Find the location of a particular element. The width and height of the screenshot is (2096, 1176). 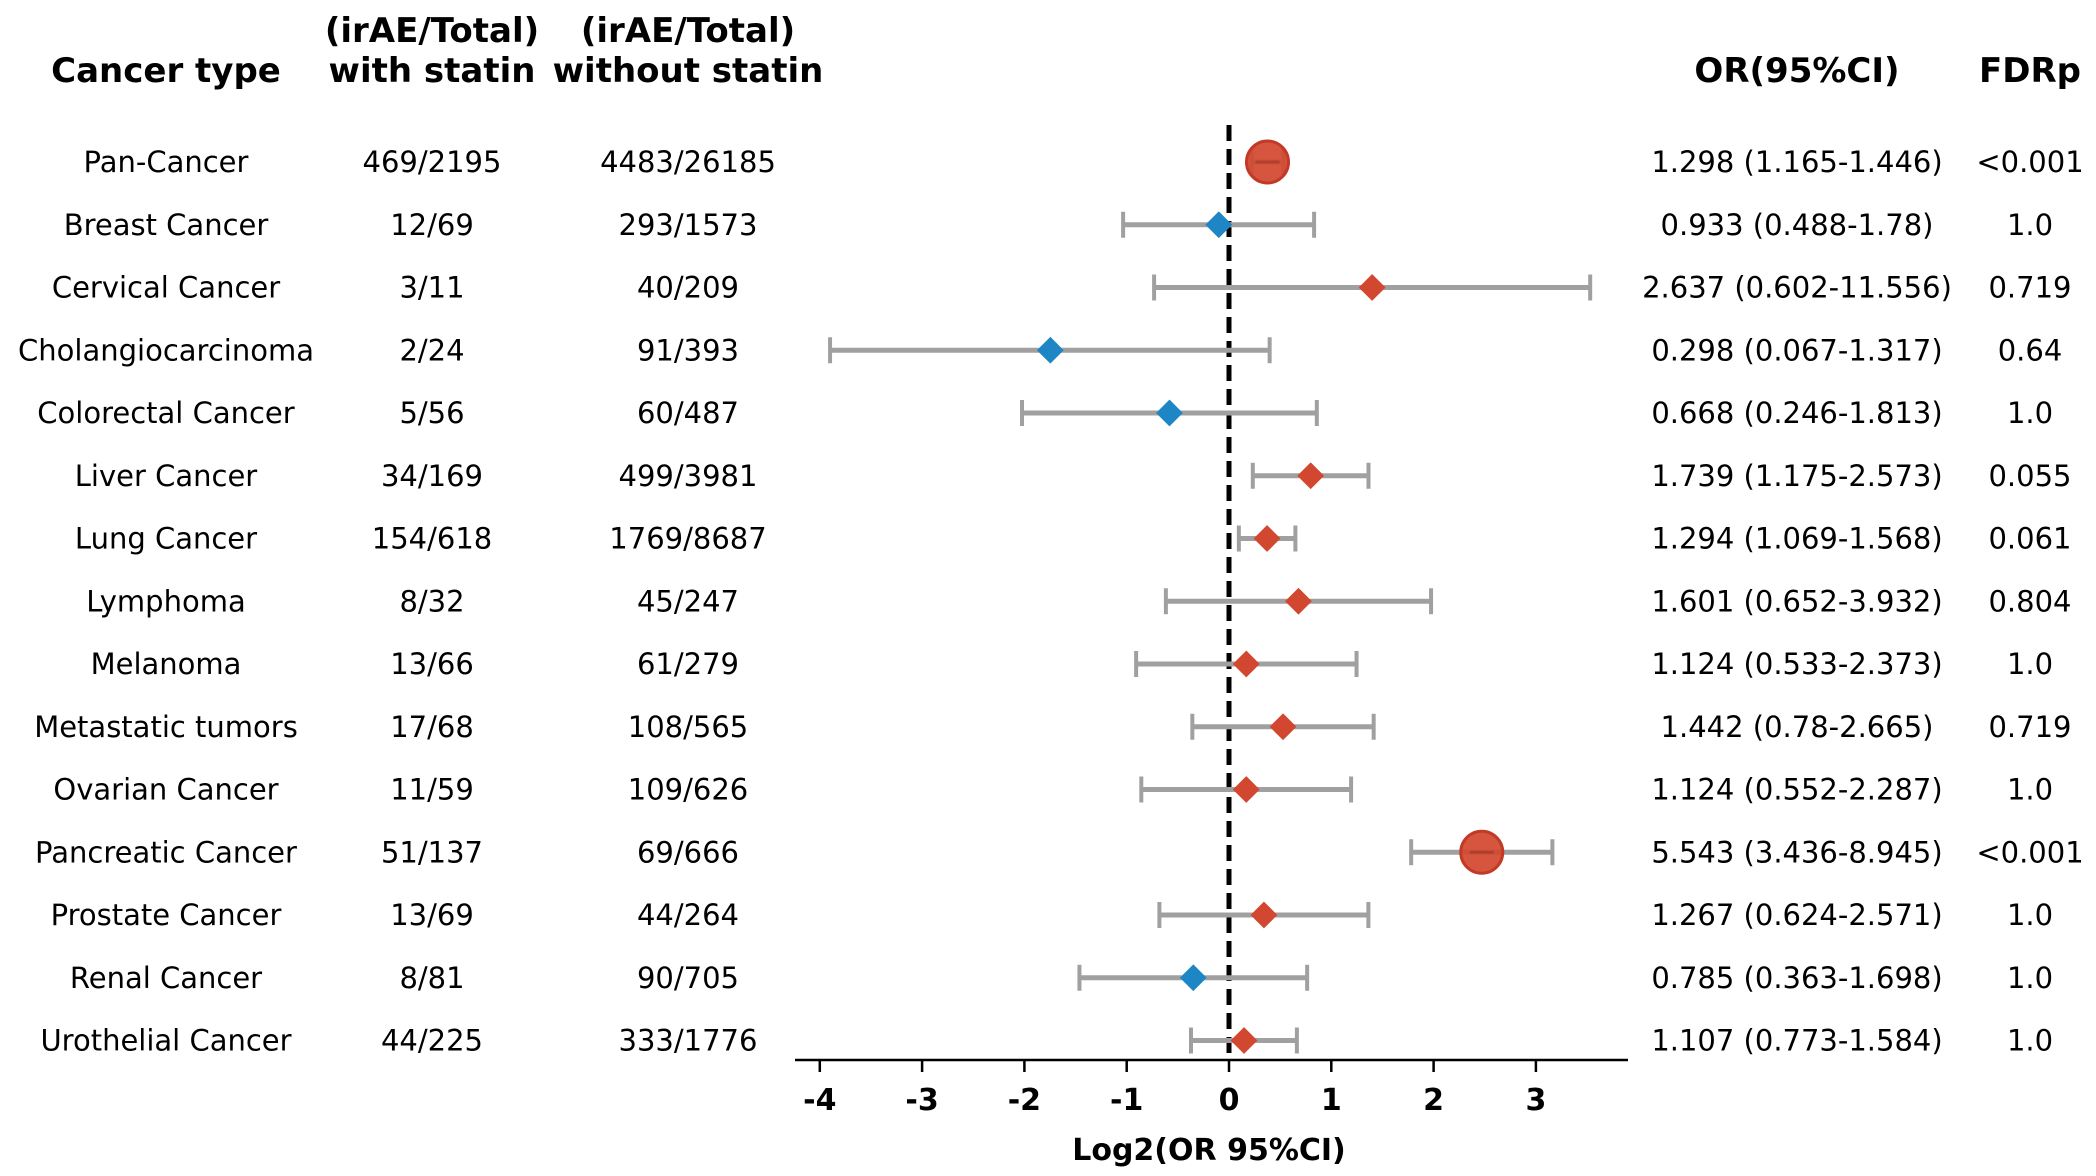

with-statin-cell: 469/2195 is located at coordinates (432, 162).